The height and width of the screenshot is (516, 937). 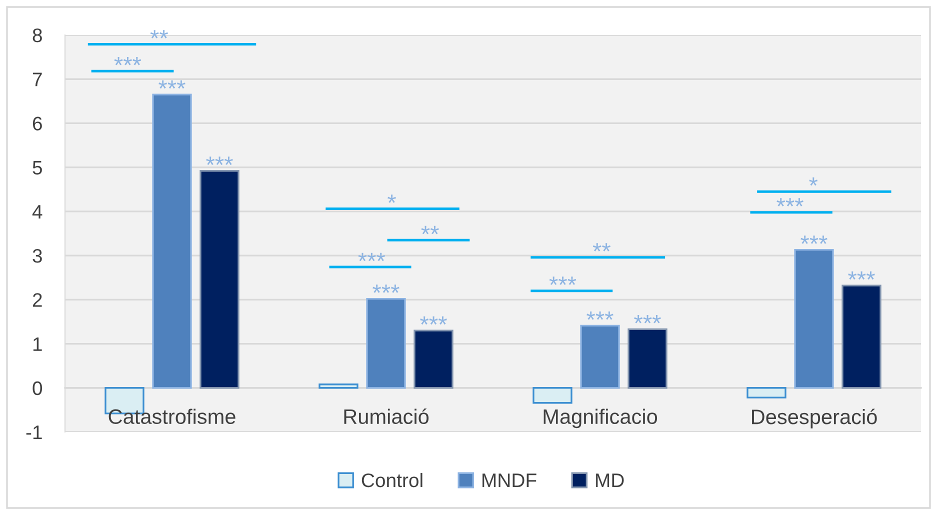 What do you see at coordinates (37, 256) in the screenshot?
I see `y-tick-label: 3` at bounding box center [37, 256].